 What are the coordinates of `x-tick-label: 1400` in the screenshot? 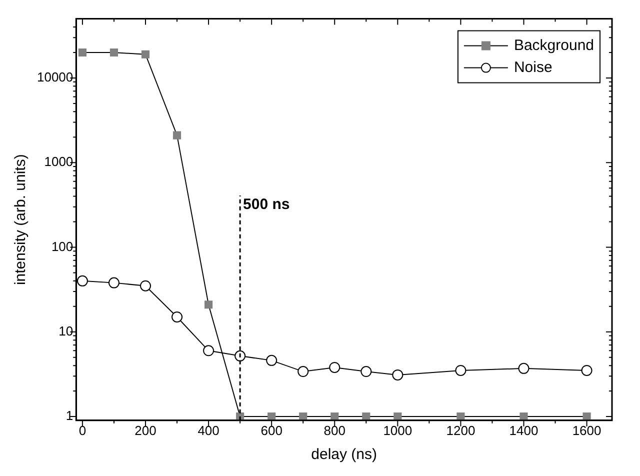 It's located at (523, 430).